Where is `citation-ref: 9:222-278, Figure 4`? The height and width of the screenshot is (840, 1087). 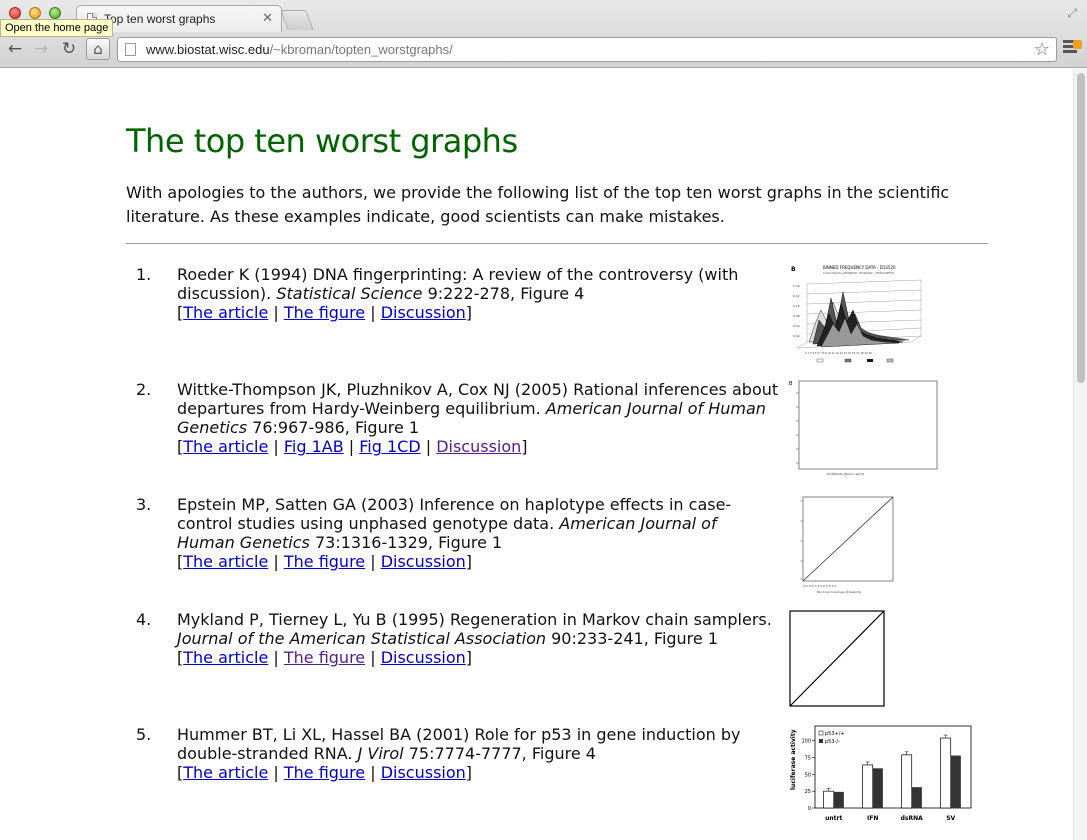 citation-ref: 9:222-278, Figure 4 is located at coordinates (506, 293).